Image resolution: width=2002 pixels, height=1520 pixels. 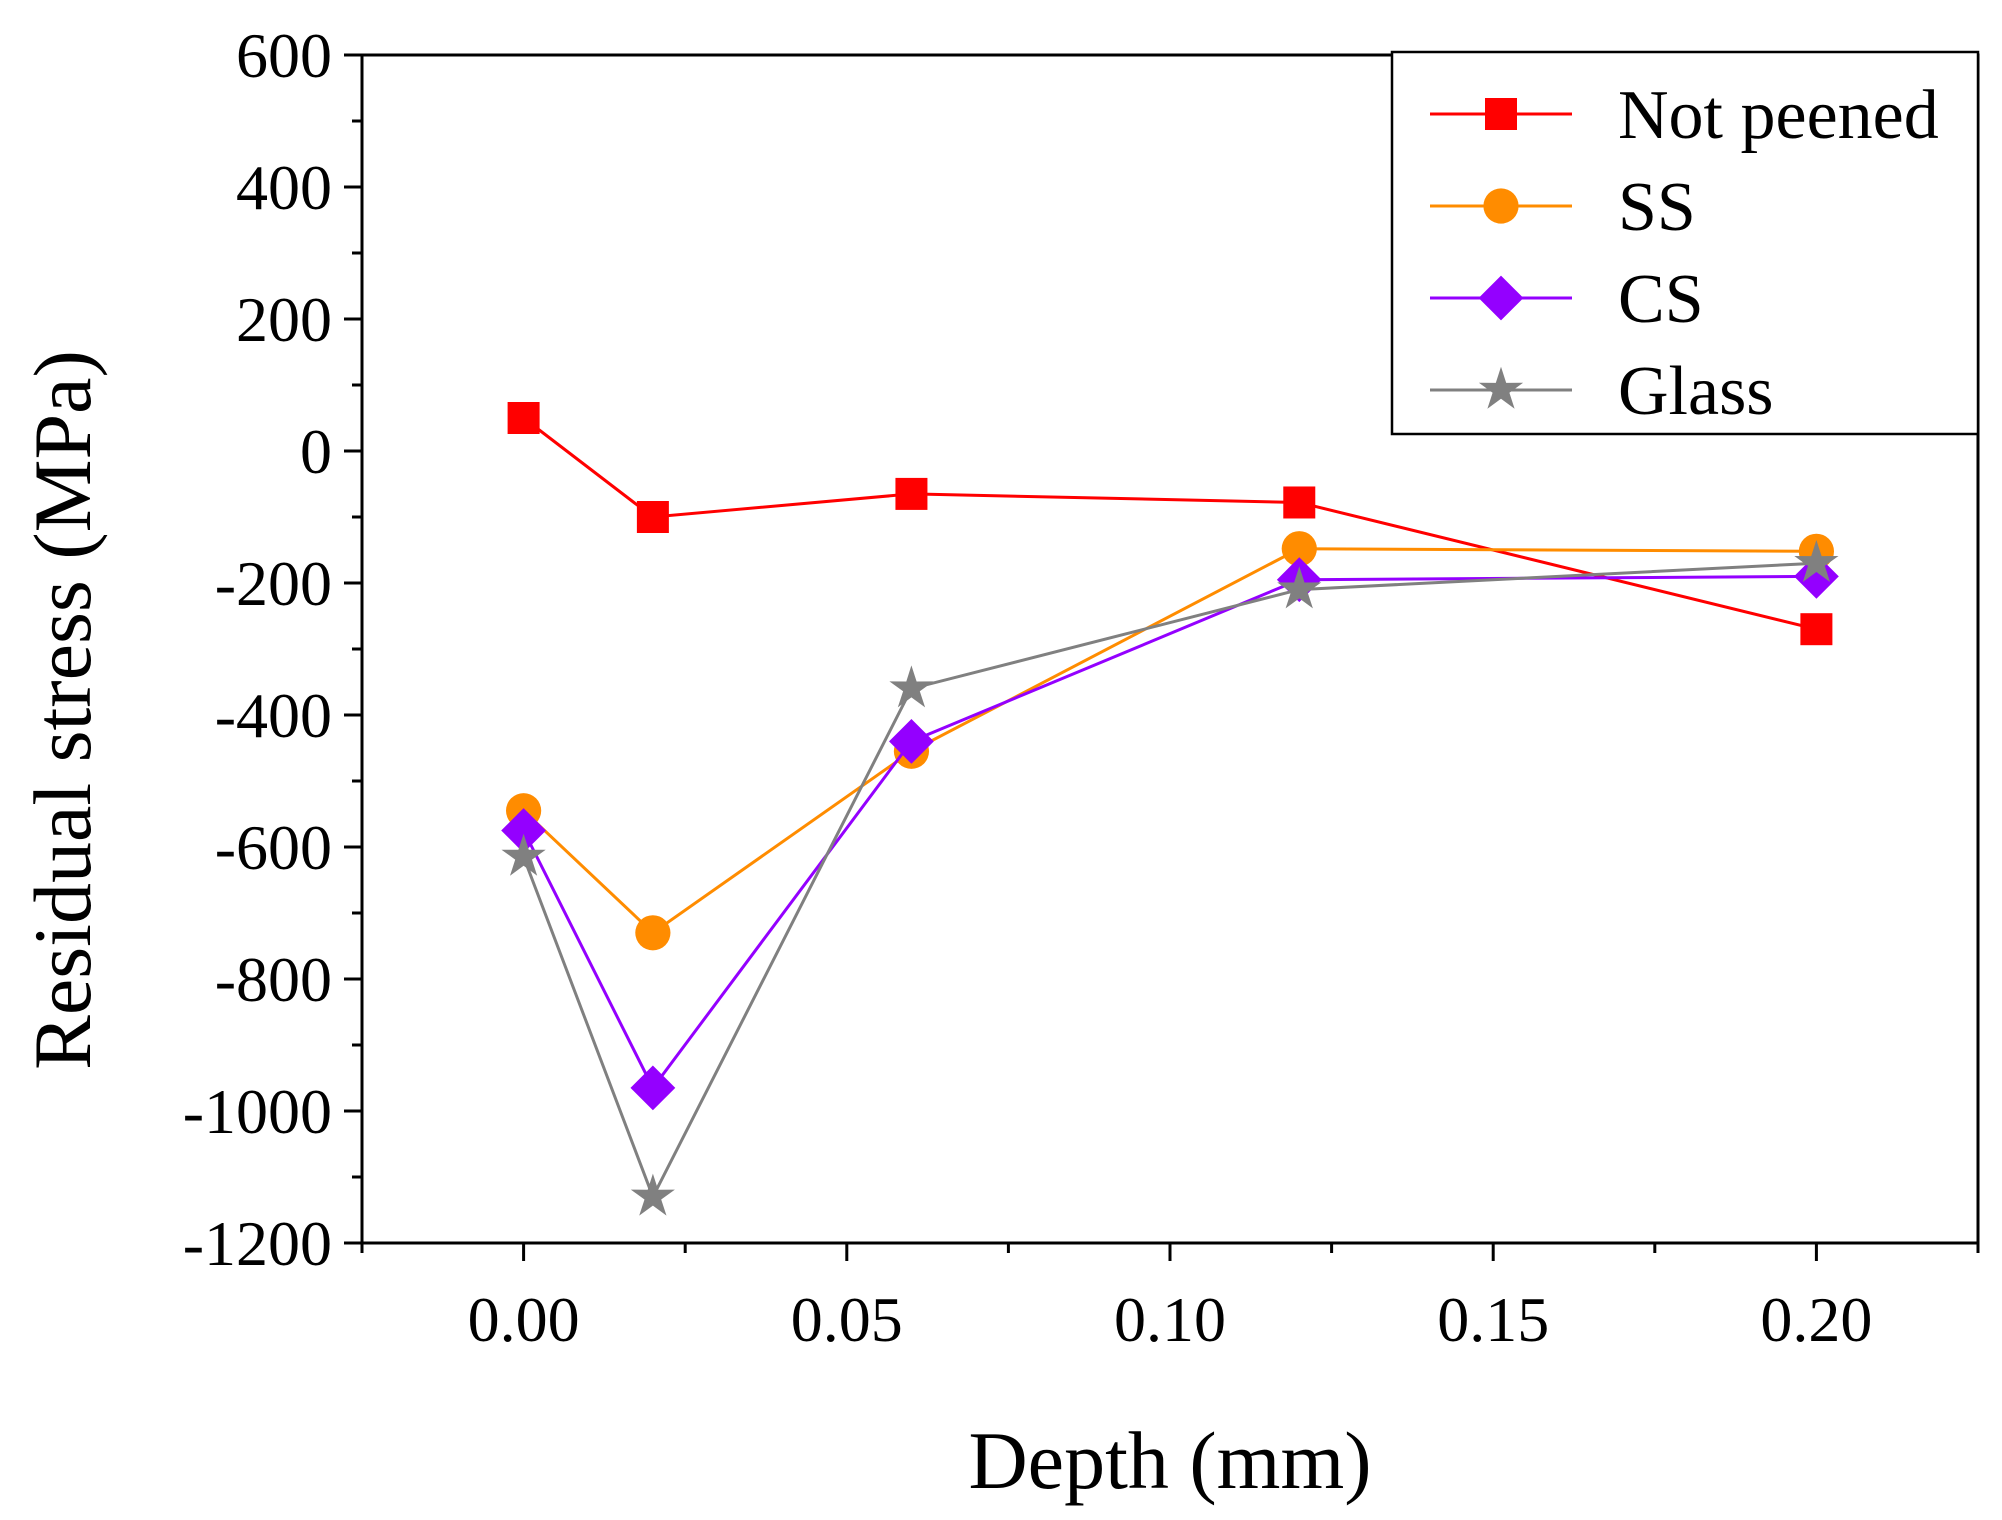 What do you see at coordinates (62, 710) in the screenshot?
I see `y-axis-title: Residual stress (MPa)` at bounding box center [62, 710].